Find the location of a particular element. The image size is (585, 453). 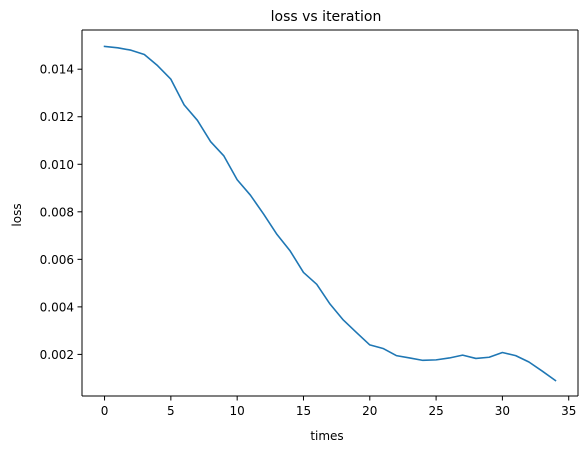

x-tick-label: 15 is located at coordinates (303, 411).